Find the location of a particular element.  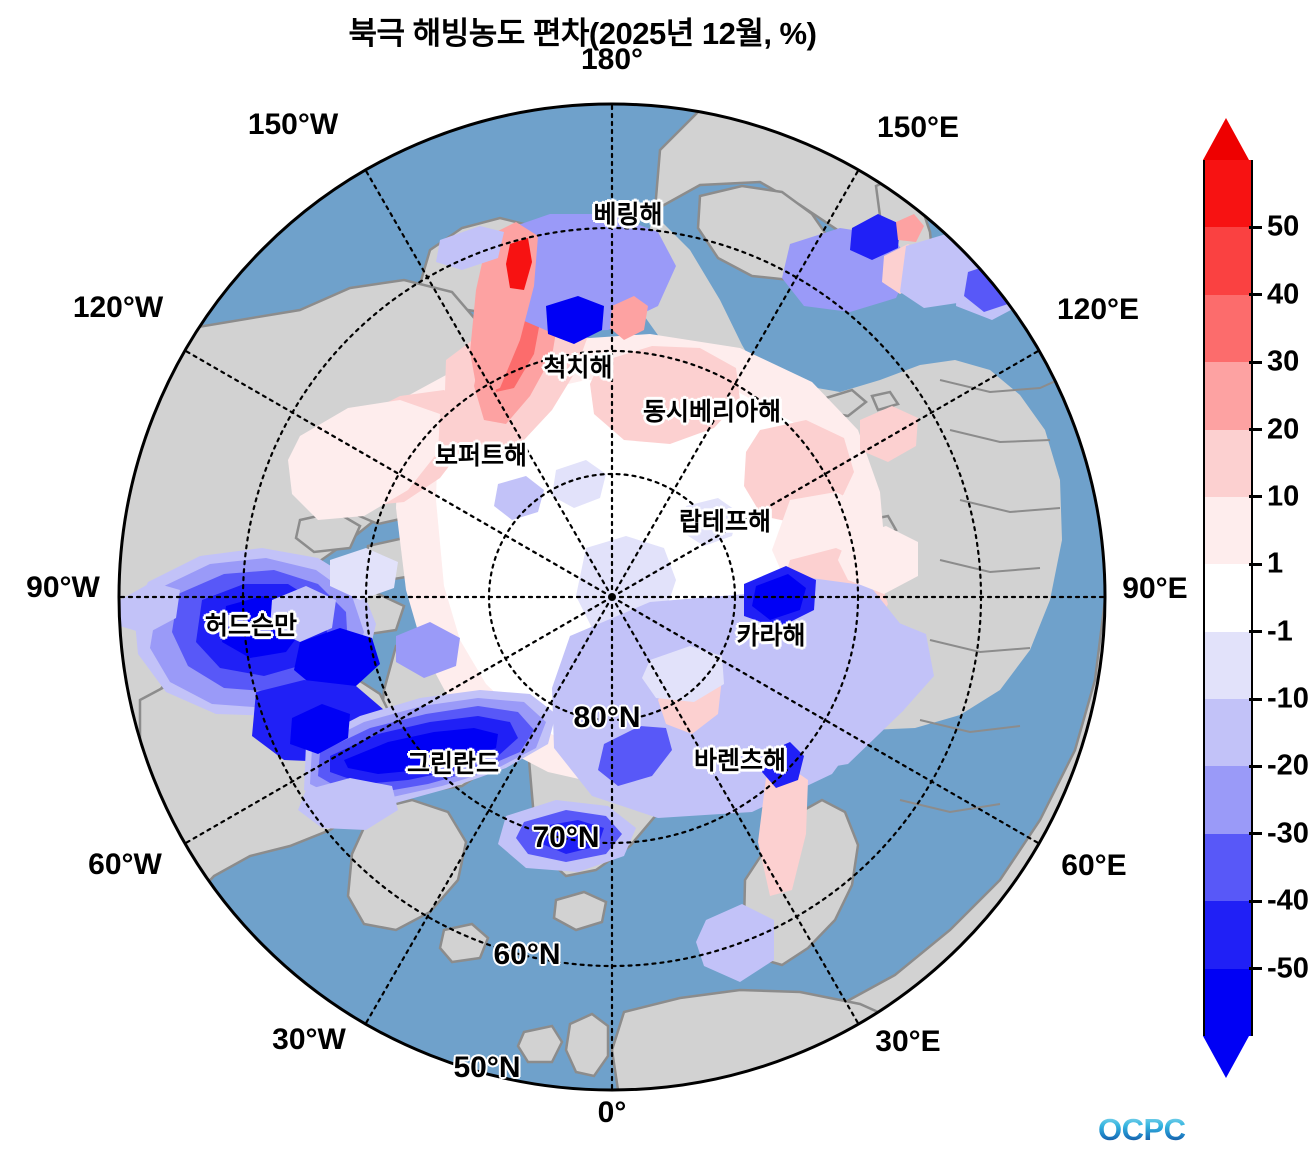

anomaly-davis-deep is located at coordinates (320, 729).